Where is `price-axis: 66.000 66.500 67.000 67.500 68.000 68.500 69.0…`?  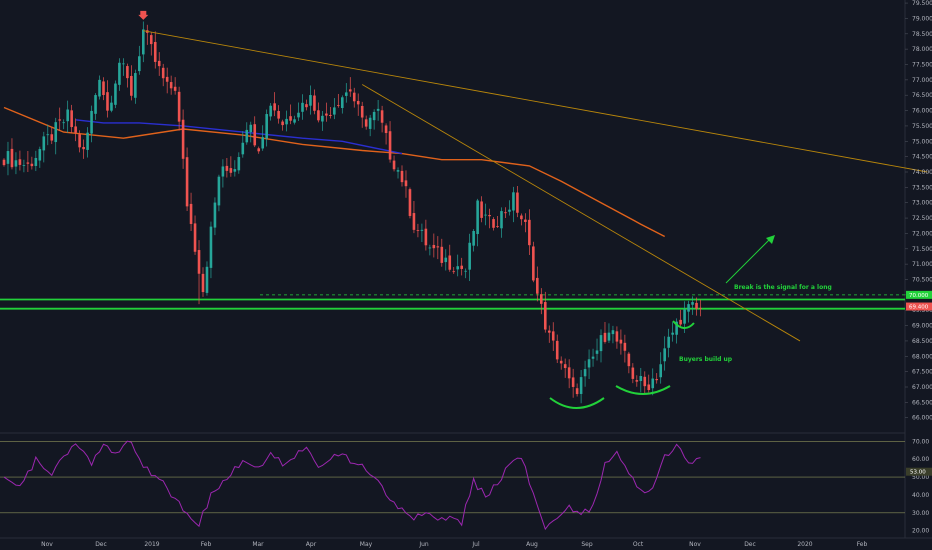
price-axis: 66.000 66.500 67.000 67.500 68.000 68.500 69.0… is located at coordinates (918, 267).